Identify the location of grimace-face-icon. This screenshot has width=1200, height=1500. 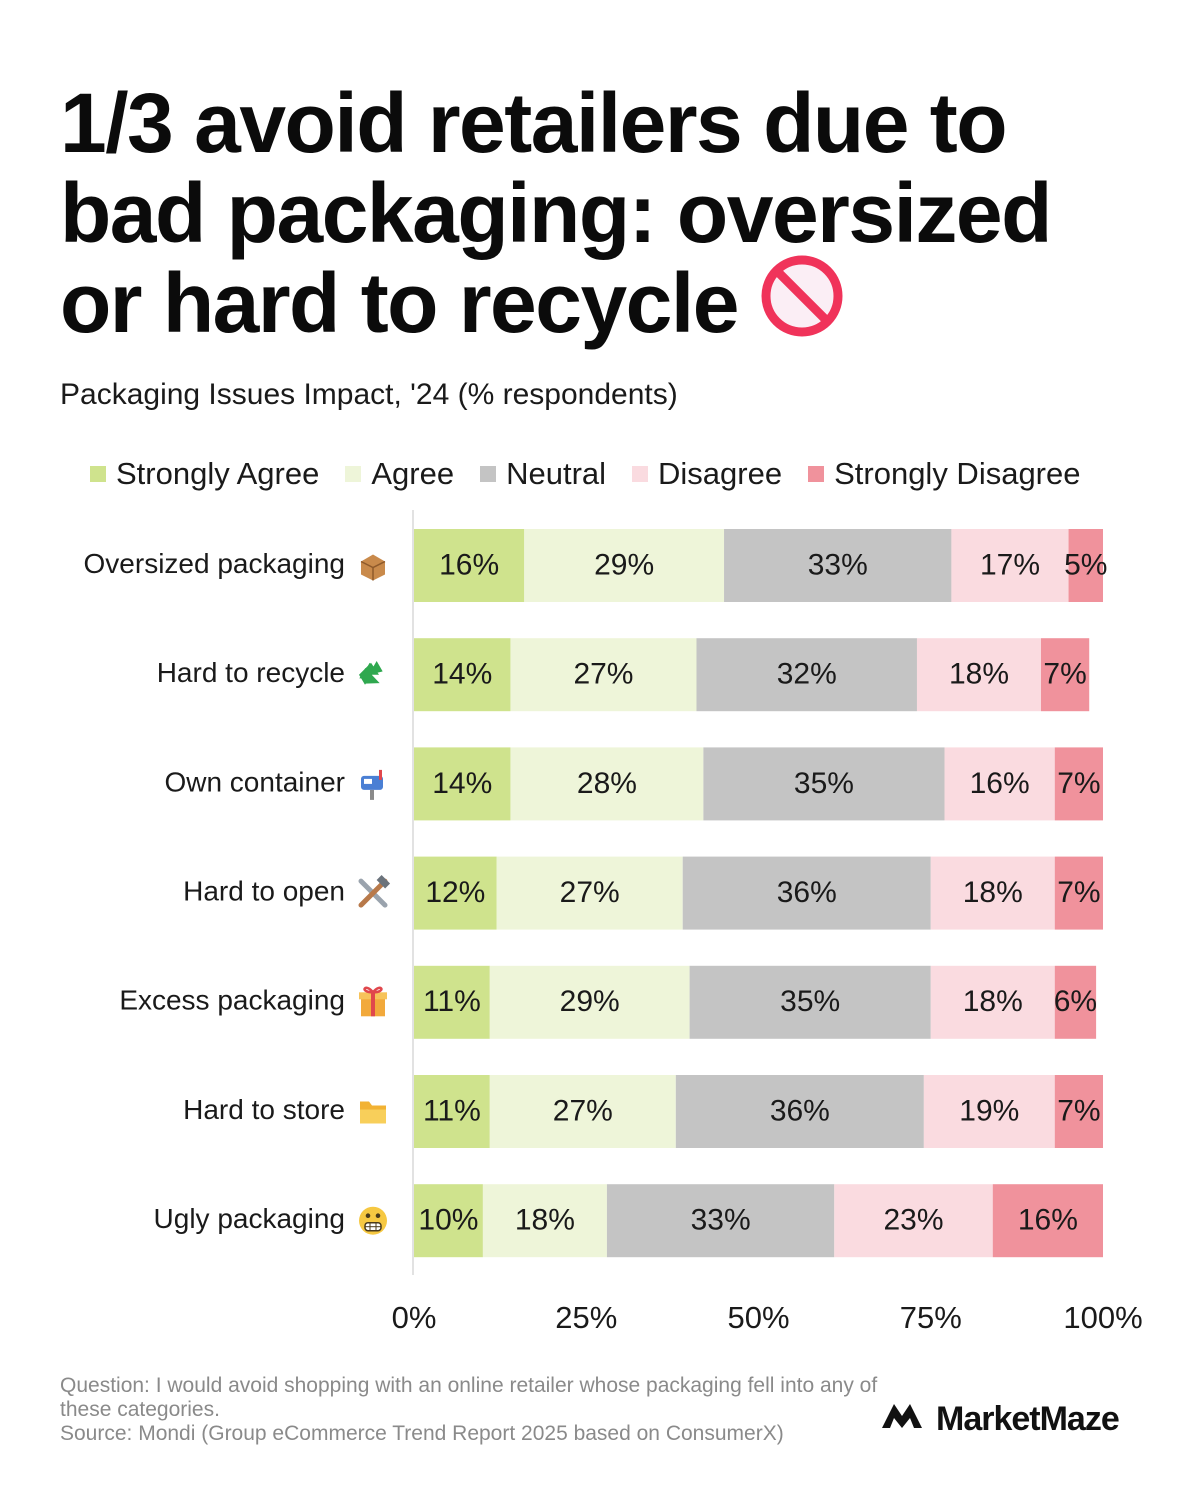
(373, 1220).